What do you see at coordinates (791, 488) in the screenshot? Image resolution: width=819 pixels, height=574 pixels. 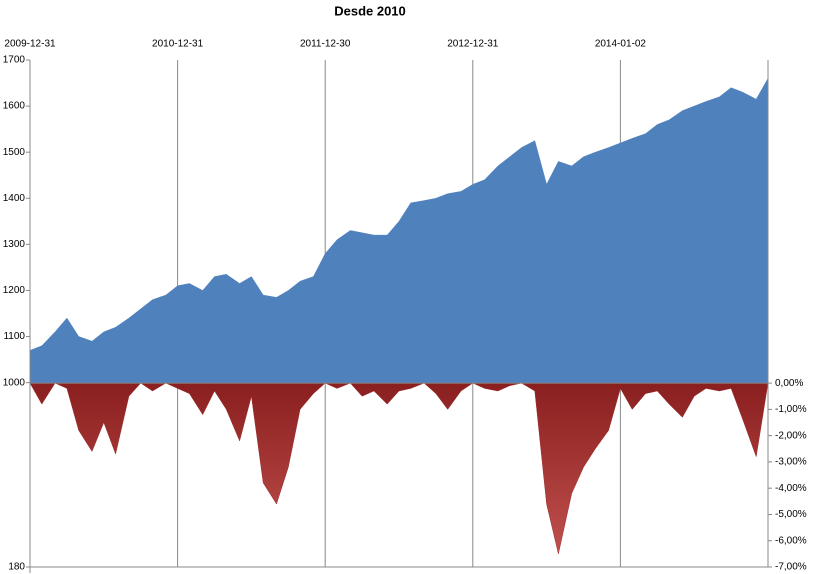 I see `y2-tick-label: -4,00%` at bounding box center [791, 488].